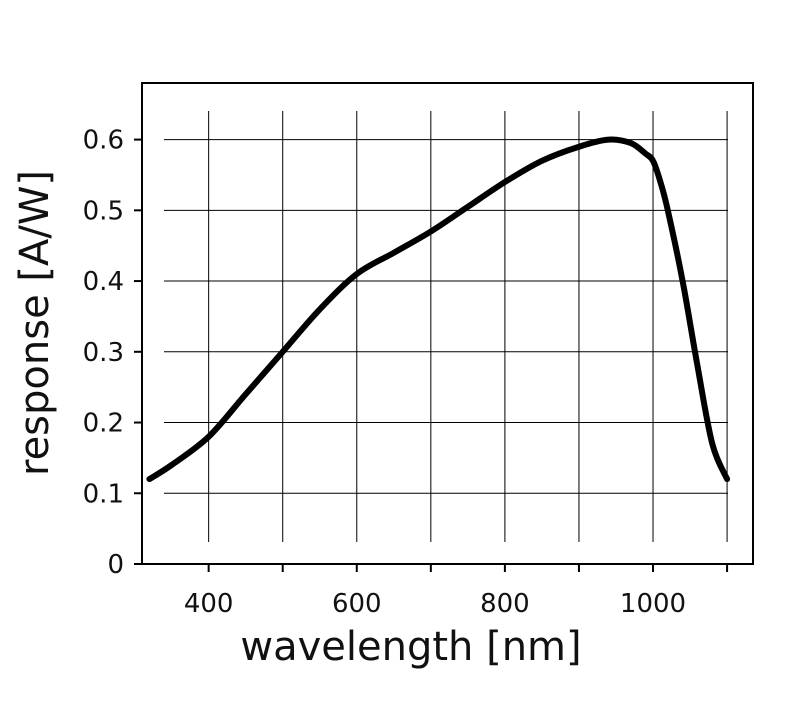  I want to click on y-tick-label: 0.6, so click(103, 141).